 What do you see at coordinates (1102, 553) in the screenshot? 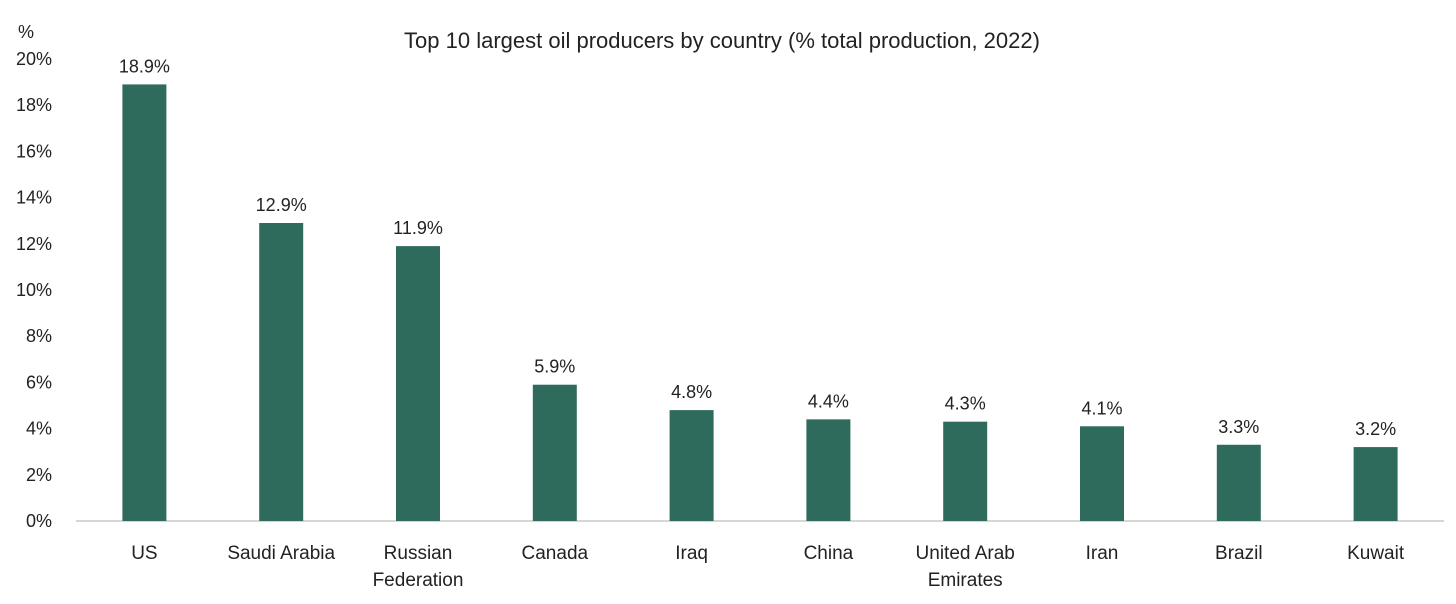
I see `x-tick-label: Iran` at bounding box center [1102, 553].